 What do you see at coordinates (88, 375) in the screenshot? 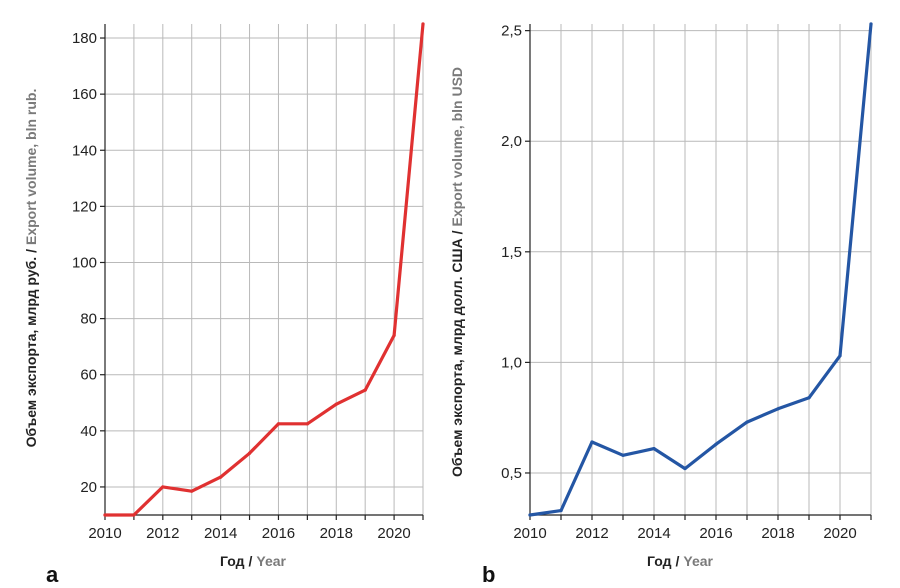
I see `y-tick-label: 60` at bounding box center [88, 375].